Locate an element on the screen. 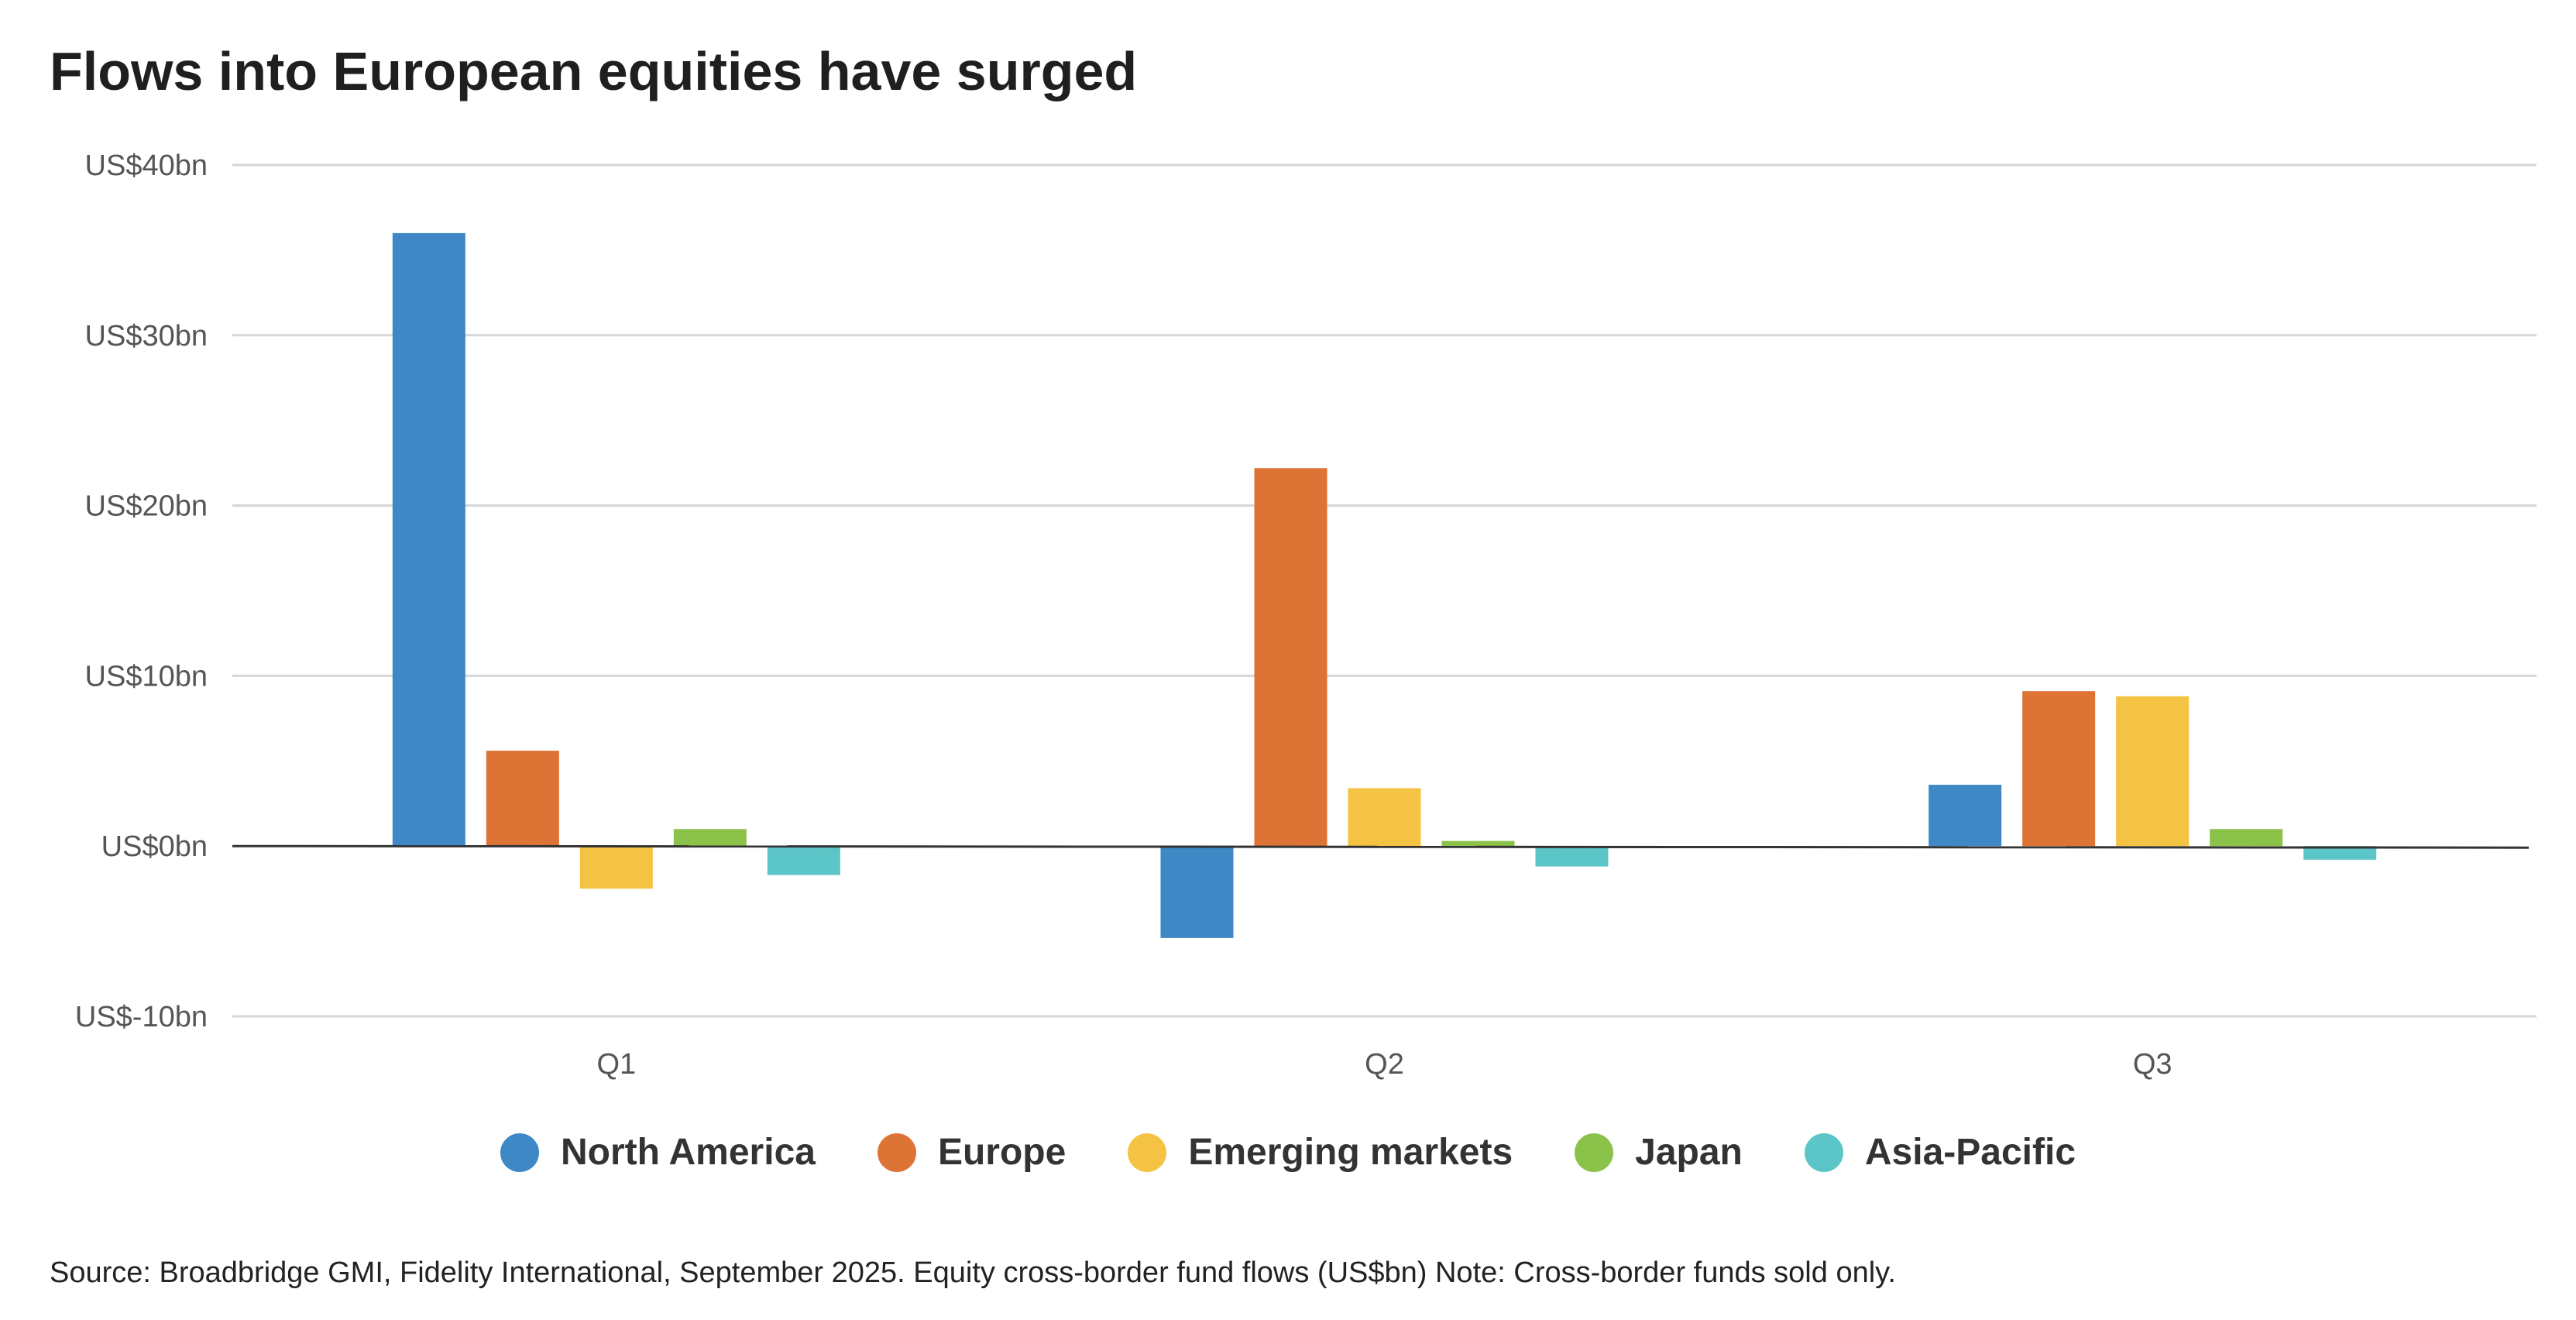 This screenshot has height=1320, width=2576. x-axis-category-labels: Q1 Q2 Q3 is located at coordinates (1384, 1064).